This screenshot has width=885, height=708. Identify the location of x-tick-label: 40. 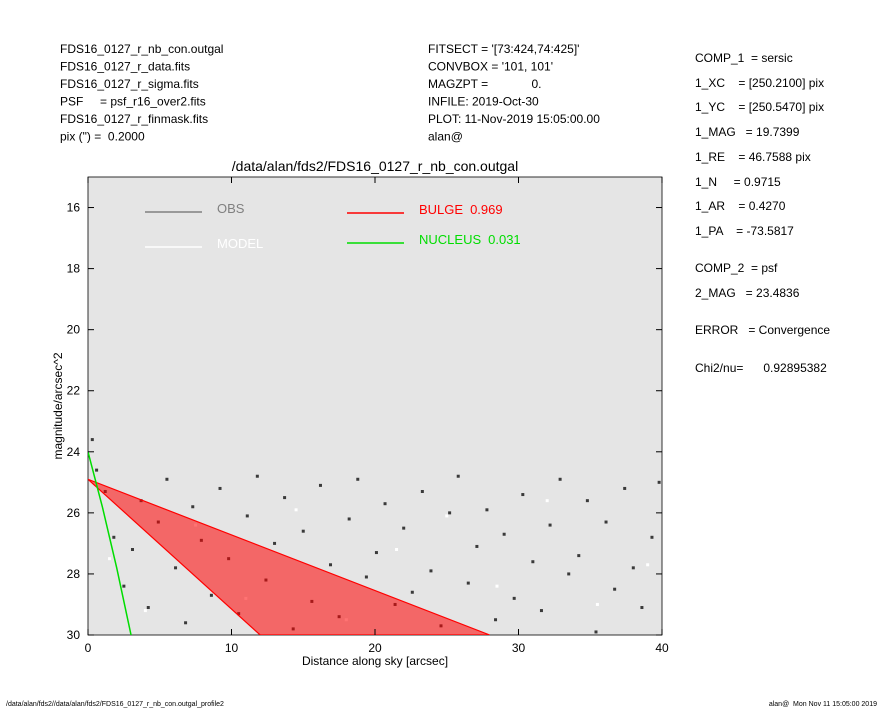
(662, 648).